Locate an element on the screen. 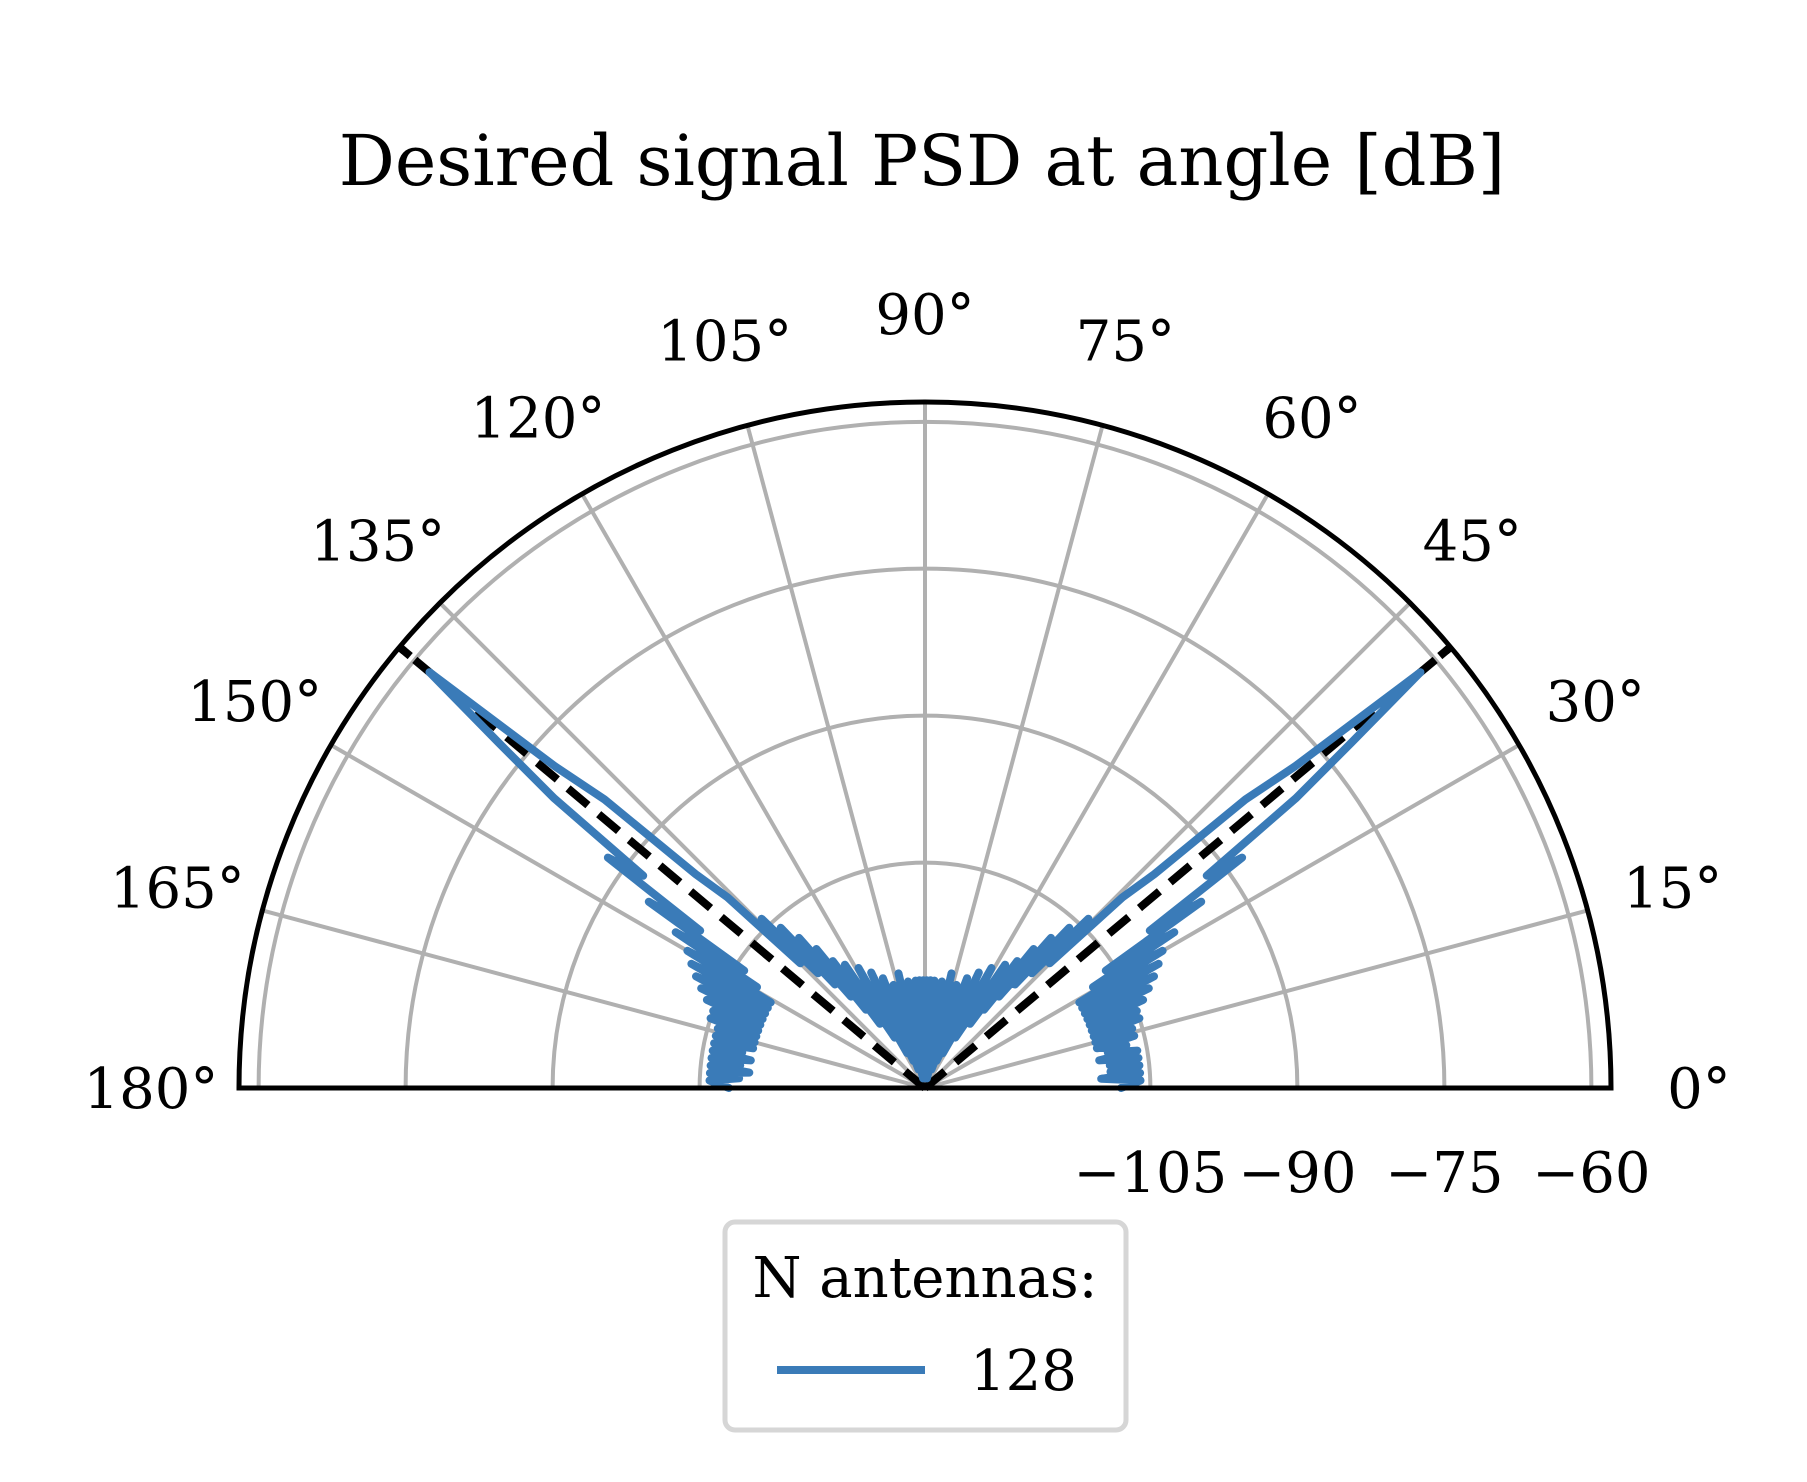 Image resolution: width=1807 pixels, height=1482 pixels. r-tick-label-1: −90 is located at coordinates (1297, 1173).